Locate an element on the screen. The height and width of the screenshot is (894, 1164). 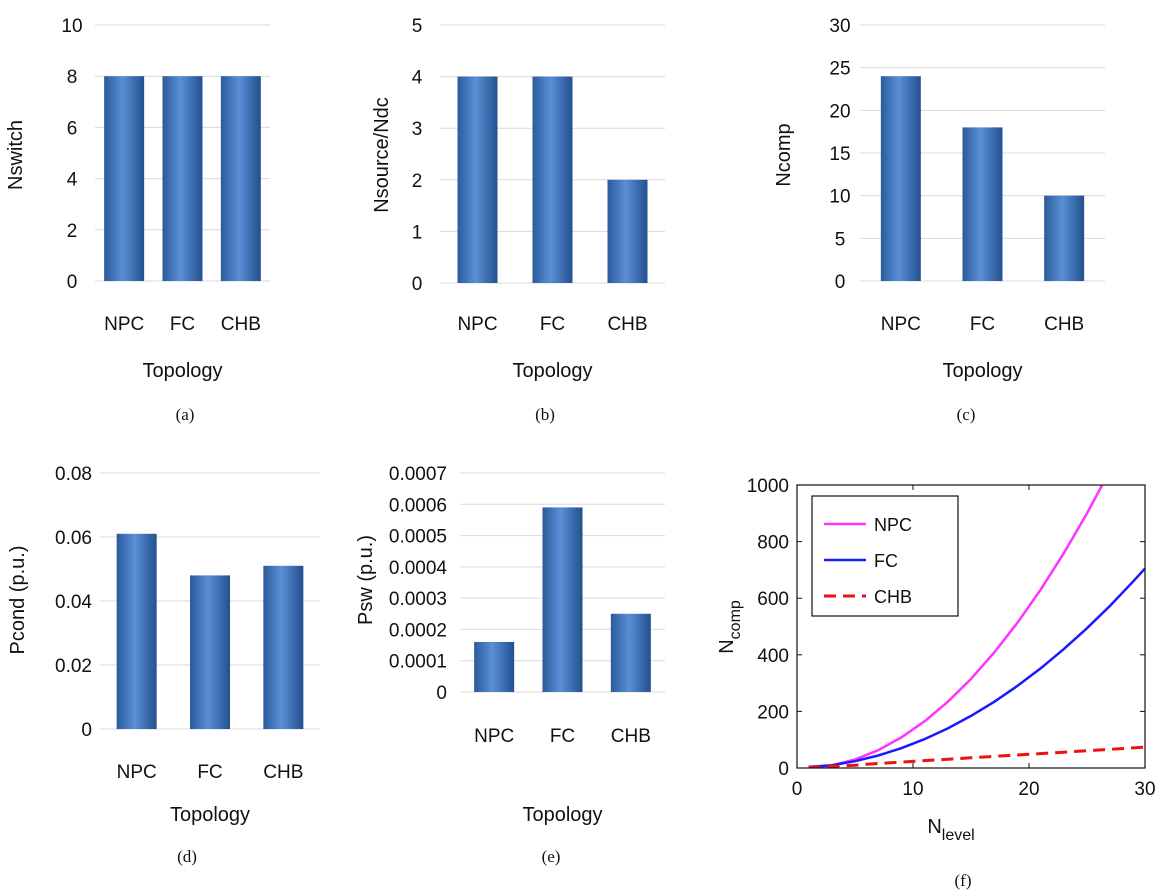
x-tick-label: 0 is located at coordinates (797, 789).